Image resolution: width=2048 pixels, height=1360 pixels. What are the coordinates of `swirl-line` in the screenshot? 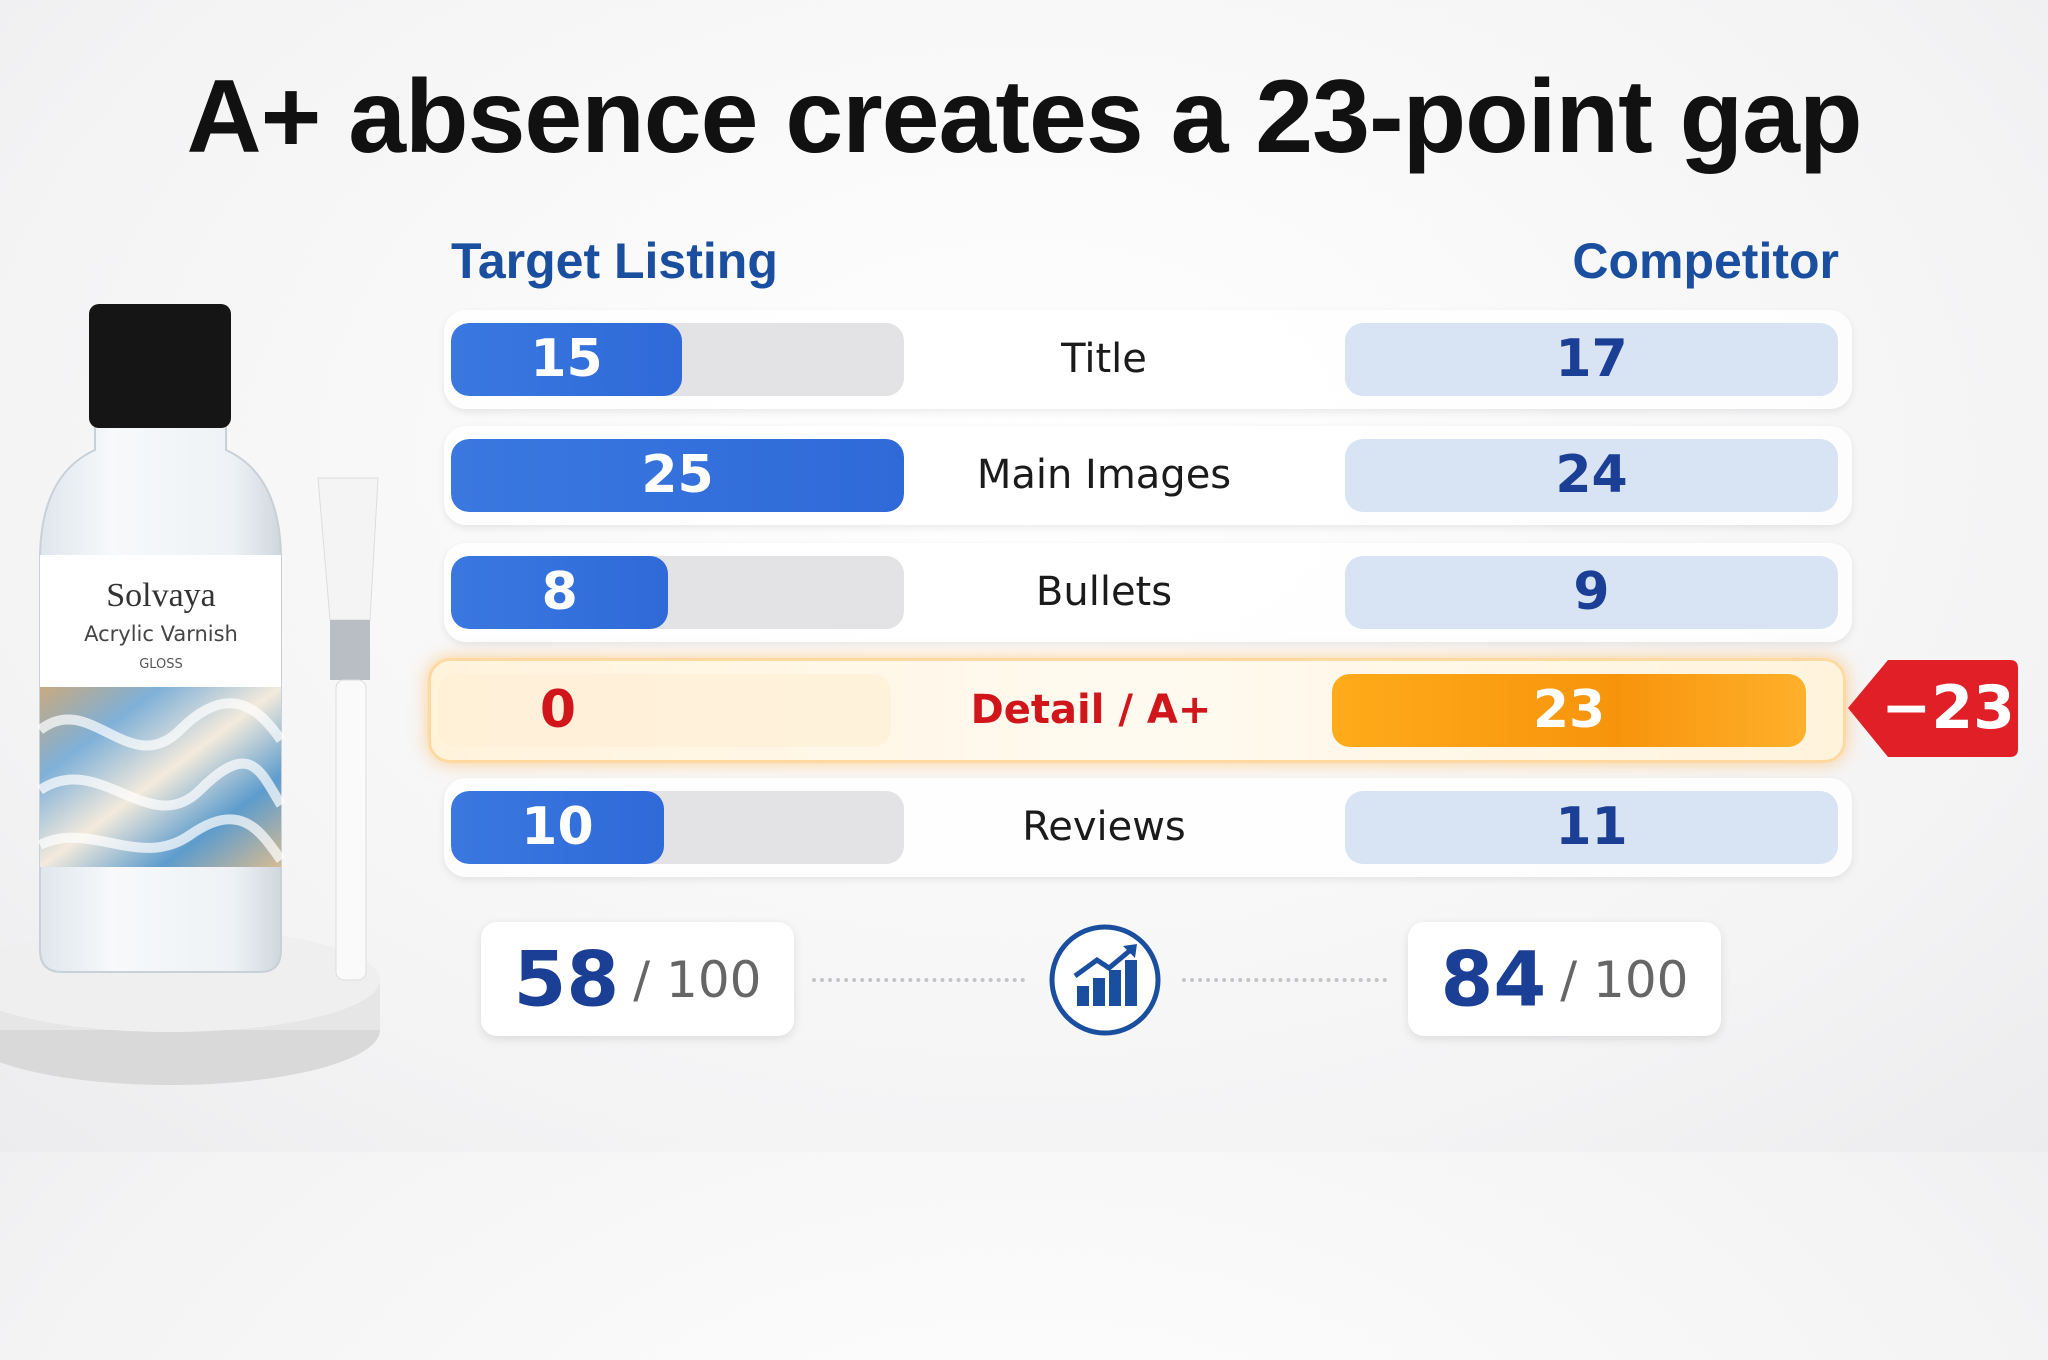 It's located at (161, 780).